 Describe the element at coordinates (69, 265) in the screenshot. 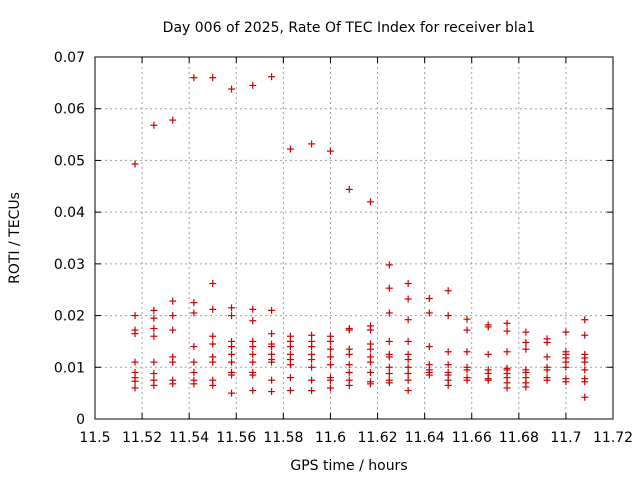

I see `y-tick-label: 0.03` at that location.